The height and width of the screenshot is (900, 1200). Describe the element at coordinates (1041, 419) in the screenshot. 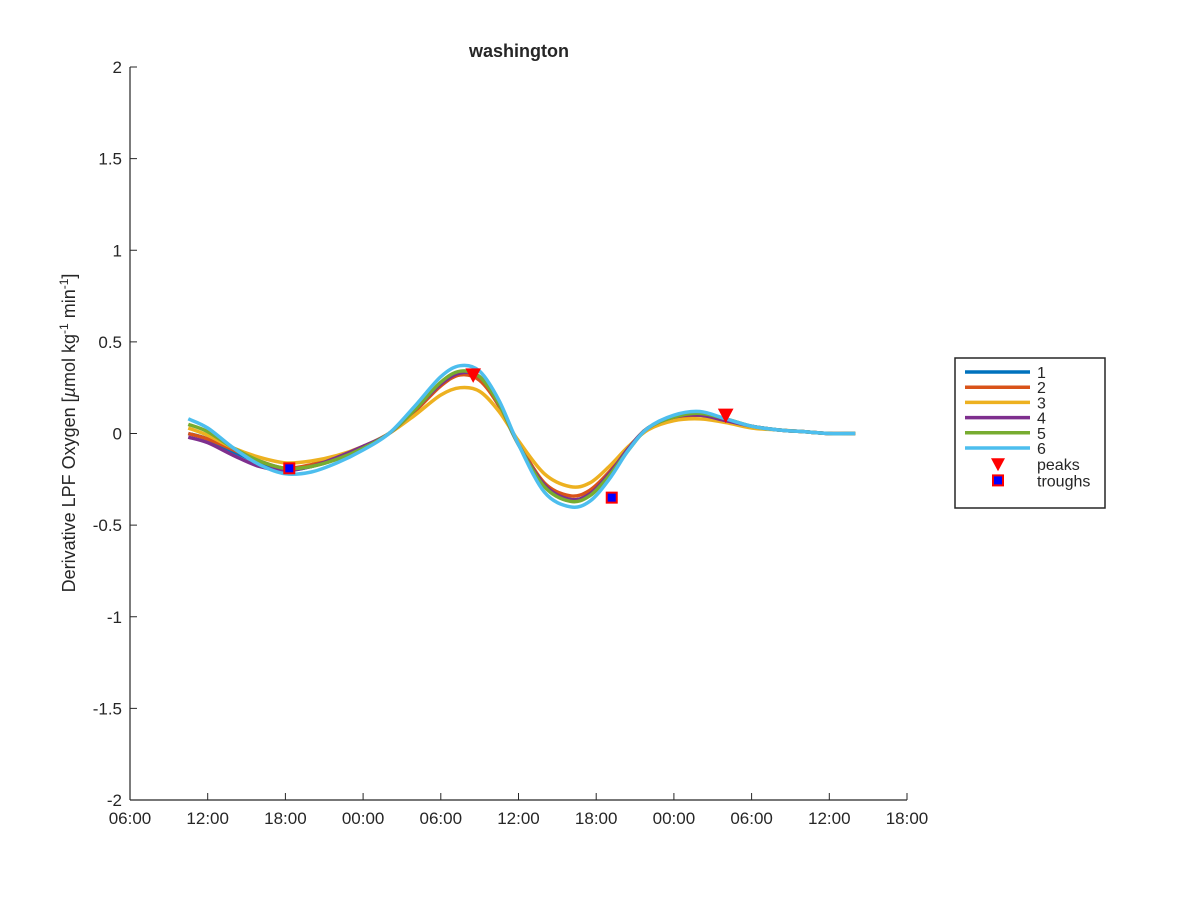

I see `legend-label-4: 4` at that location.